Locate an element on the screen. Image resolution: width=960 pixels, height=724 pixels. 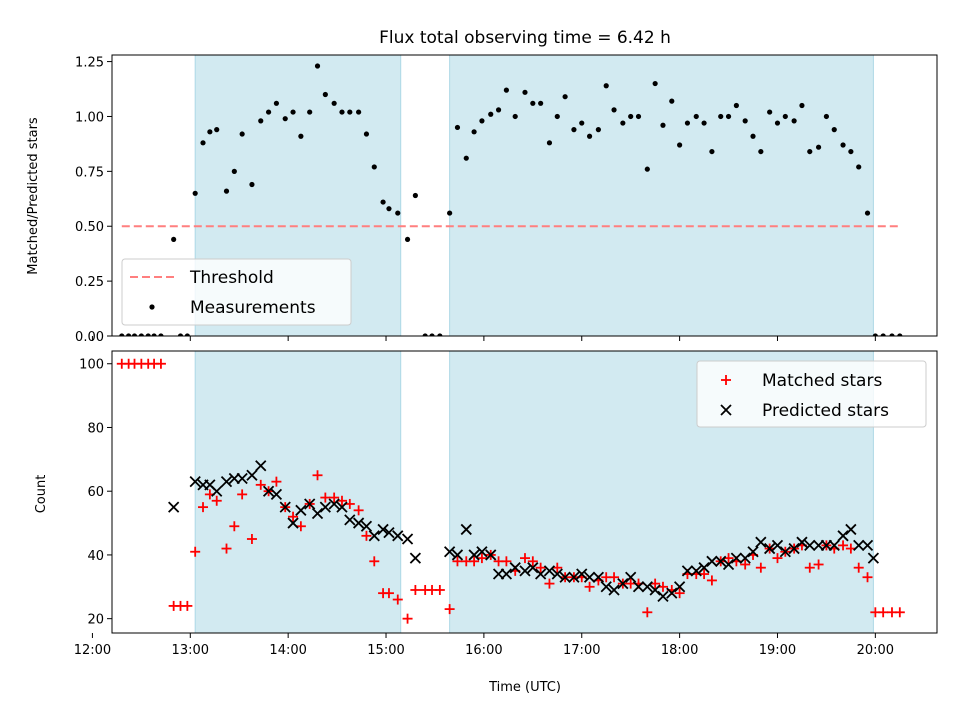
x-axis-label: Time (UTC) is located at coordinates (524, 687).